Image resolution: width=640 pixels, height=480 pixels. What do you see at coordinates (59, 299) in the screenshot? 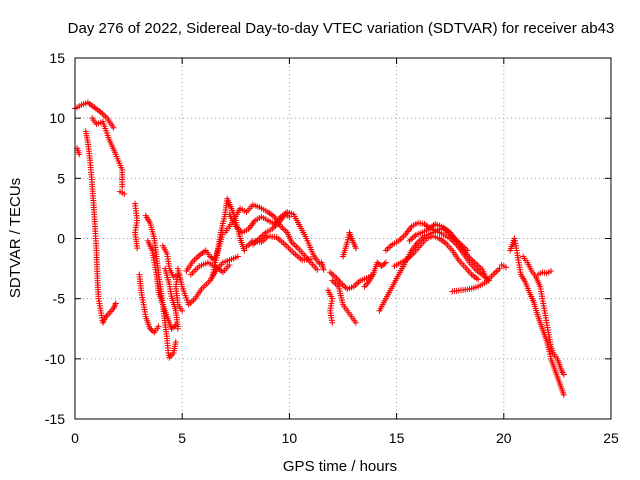
I see `y-tick-label: -5` at bounding box center [59, 299].